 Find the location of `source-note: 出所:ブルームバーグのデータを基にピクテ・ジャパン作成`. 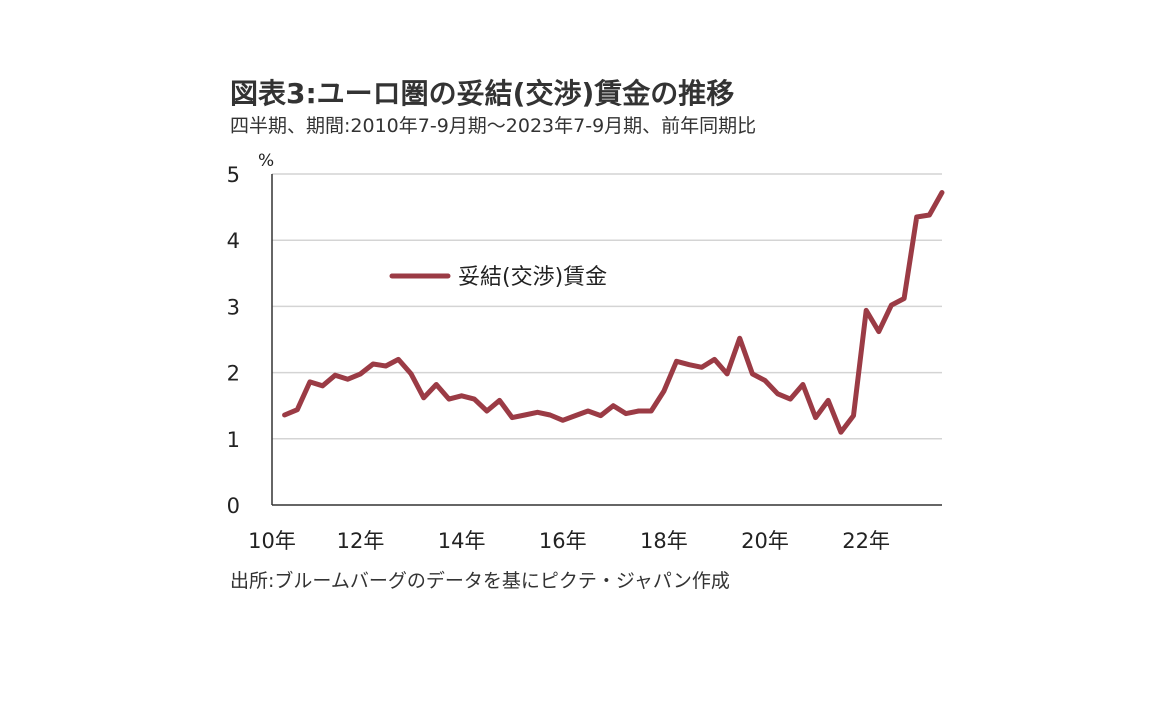

source-note: 出所:ブルームバーグのデータを基にピクテ・ジャパン作成 is located at coordinates (480, 581).